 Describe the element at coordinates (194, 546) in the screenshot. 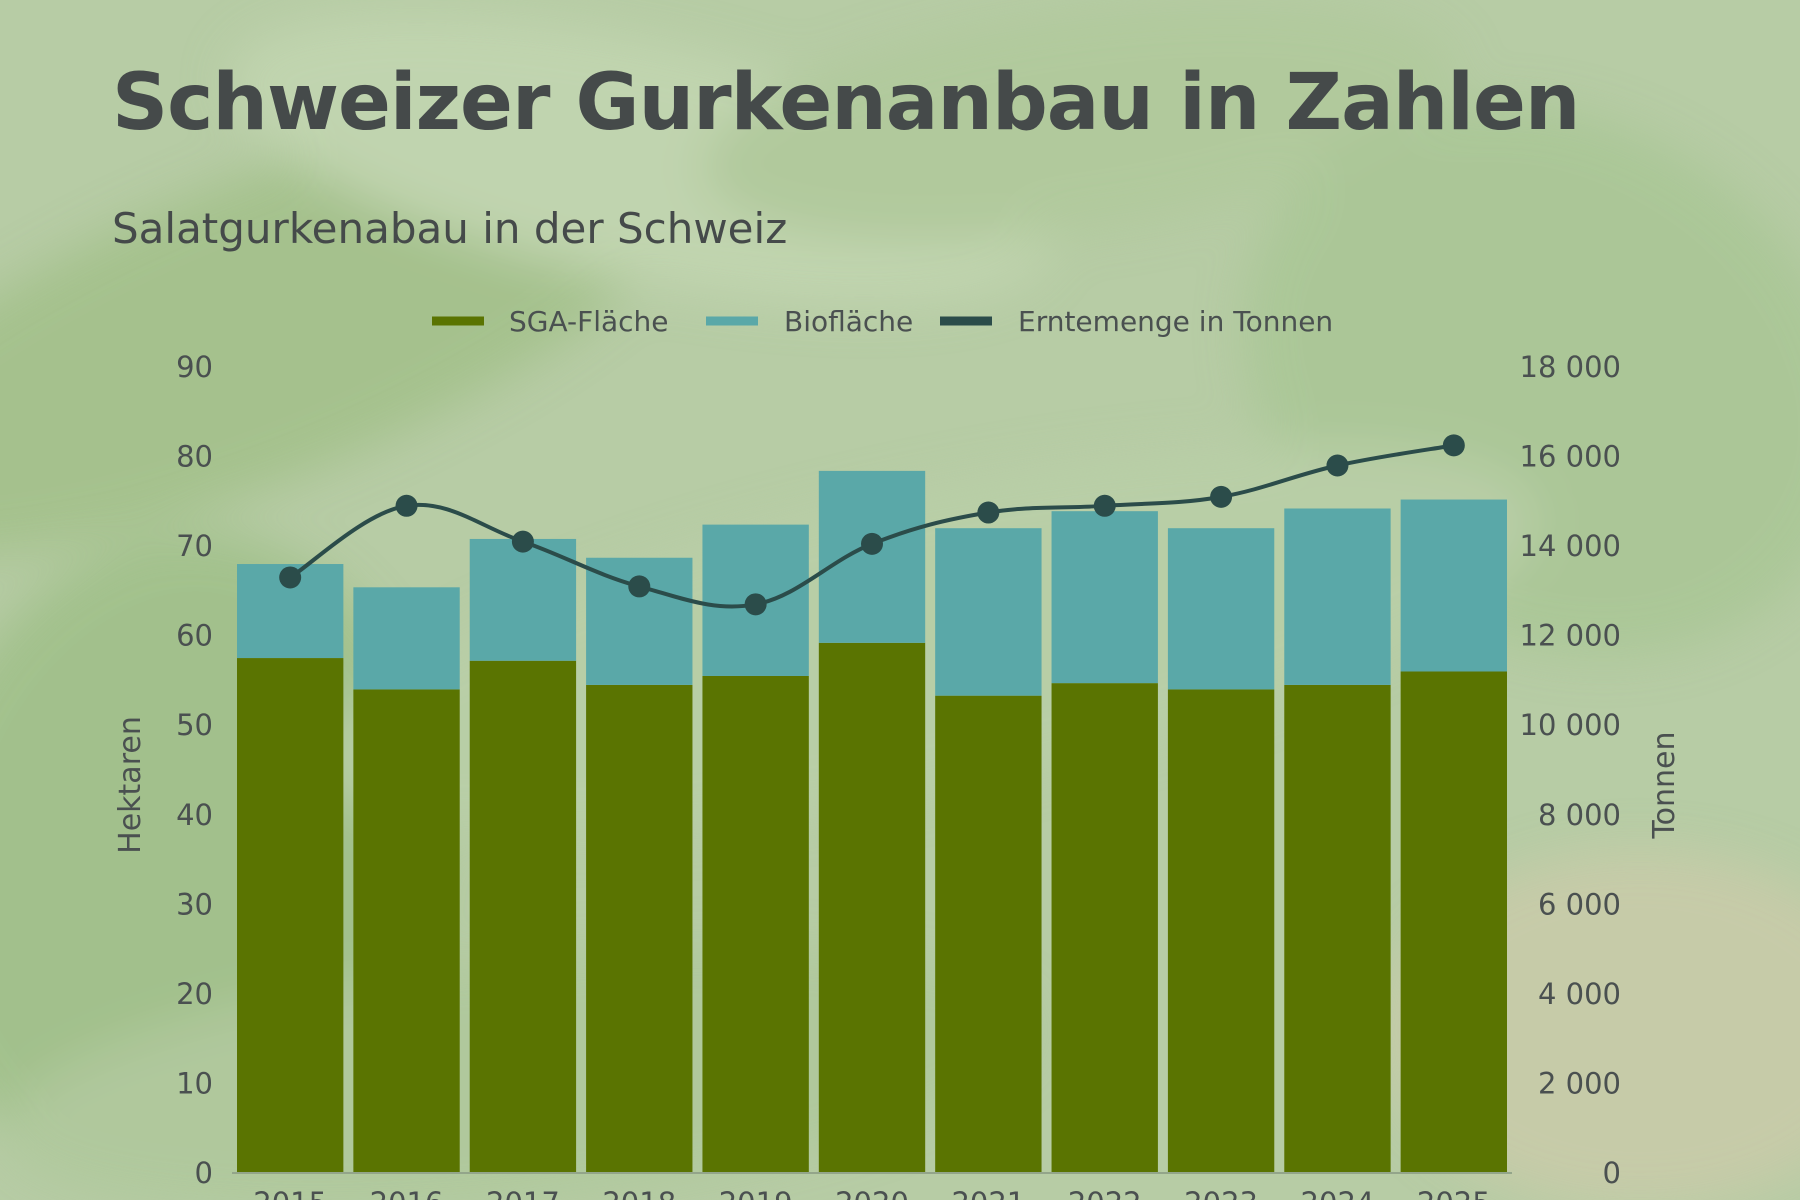

I see `left-axis-tick-label: 70` at that location.